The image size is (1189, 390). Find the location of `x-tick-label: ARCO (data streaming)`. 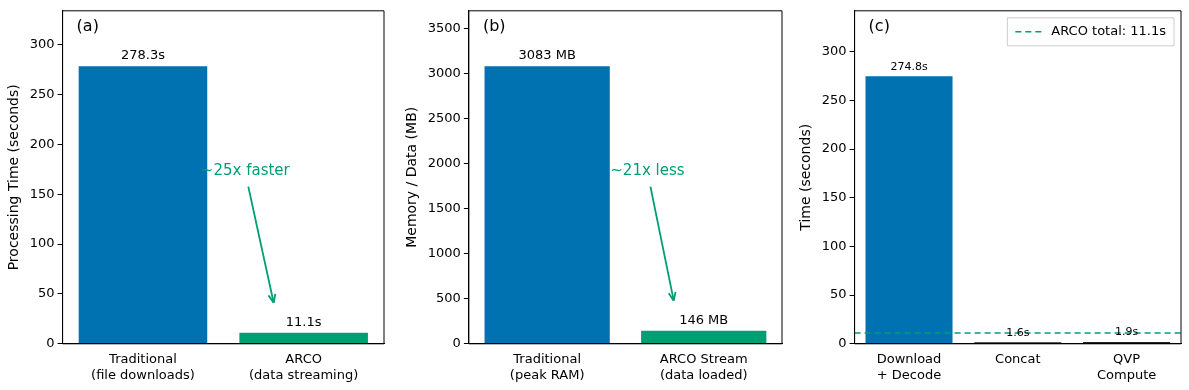

x-tick-label: ARCO (data streaming) is located at coordinates (304, 366).